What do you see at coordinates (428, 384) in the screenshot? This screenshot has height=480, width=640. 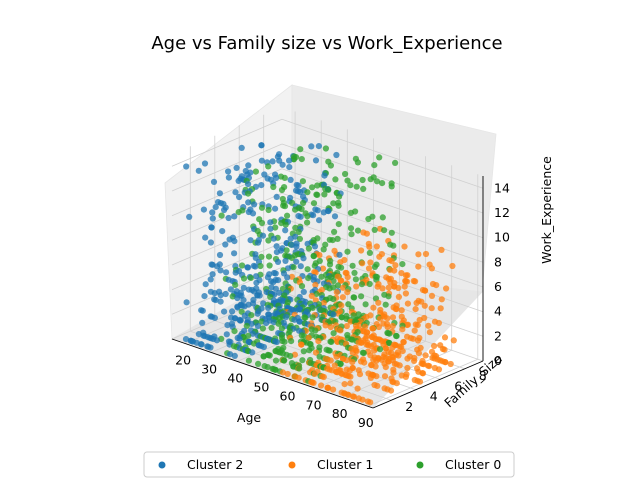 I see `y-axis-line` at bounding box center [428, 384].